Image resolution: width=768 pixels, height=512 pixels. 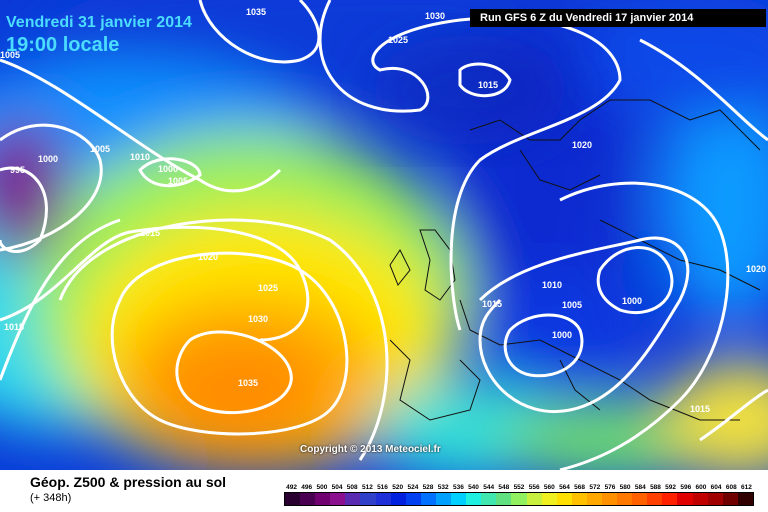 I want to click on legend-tick-label: 496, so click(x=306, y=487).